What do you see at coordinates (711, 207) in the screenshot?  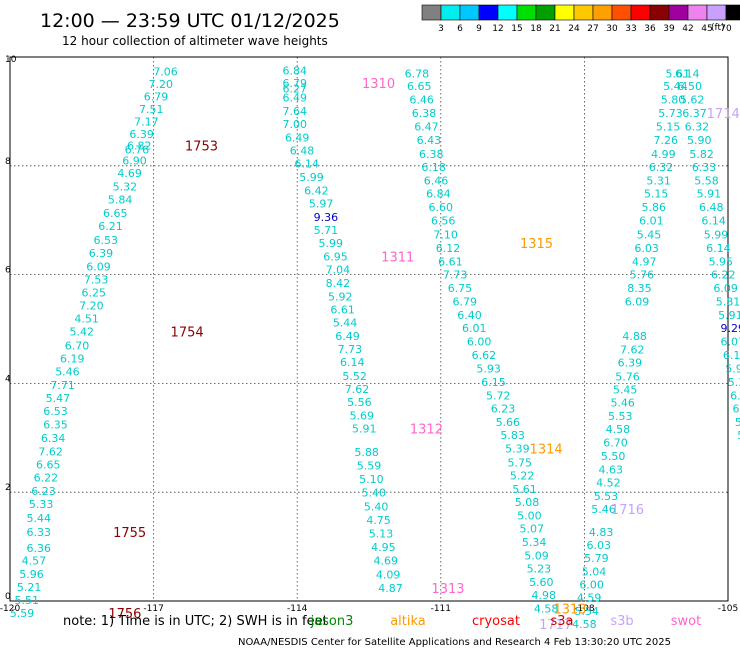 I see `wave-height-value: 6.48` at bounding box center [711, 207].